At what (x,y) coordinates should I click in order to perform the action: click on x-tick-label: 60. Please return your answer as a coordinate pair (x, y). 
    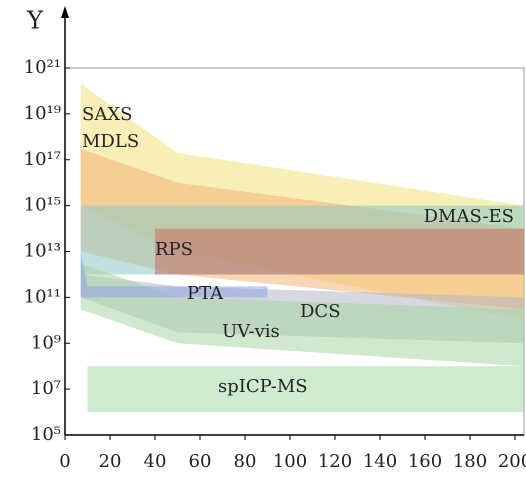
    Looking at the image, I should click on (200, 461).